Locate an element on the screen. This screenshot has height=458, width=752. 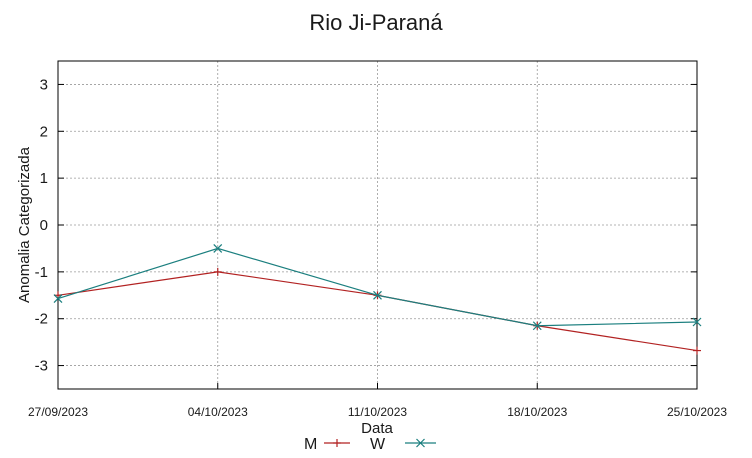
y-tick-label: 1 is located at coordinates (44, 178).